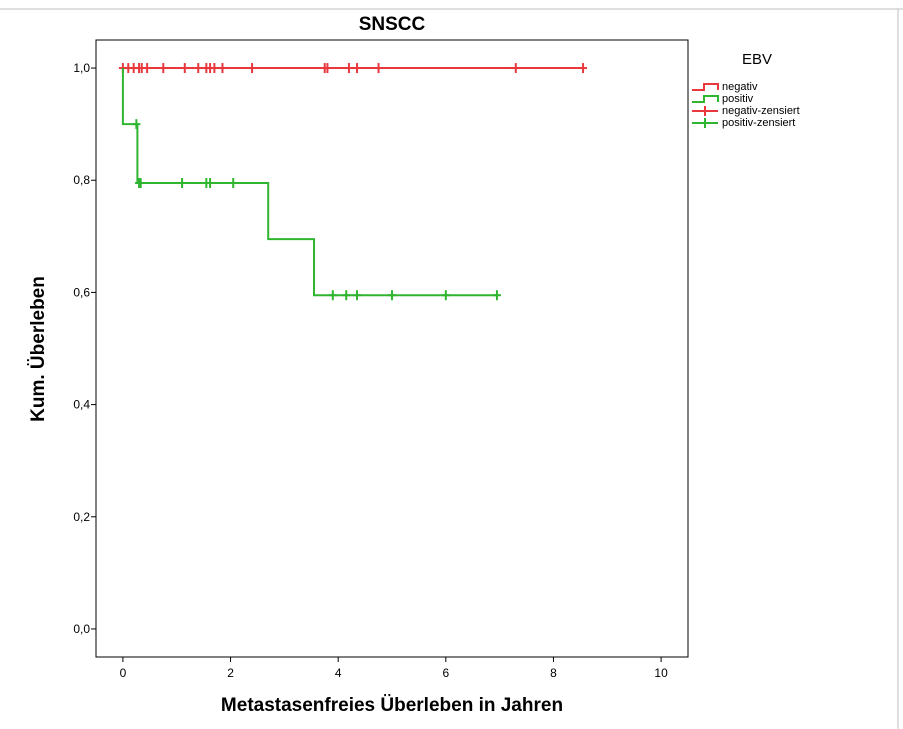 This screenshot has width=903, height=729. I want to click on x-tick-label: 6, so click(445, 673).